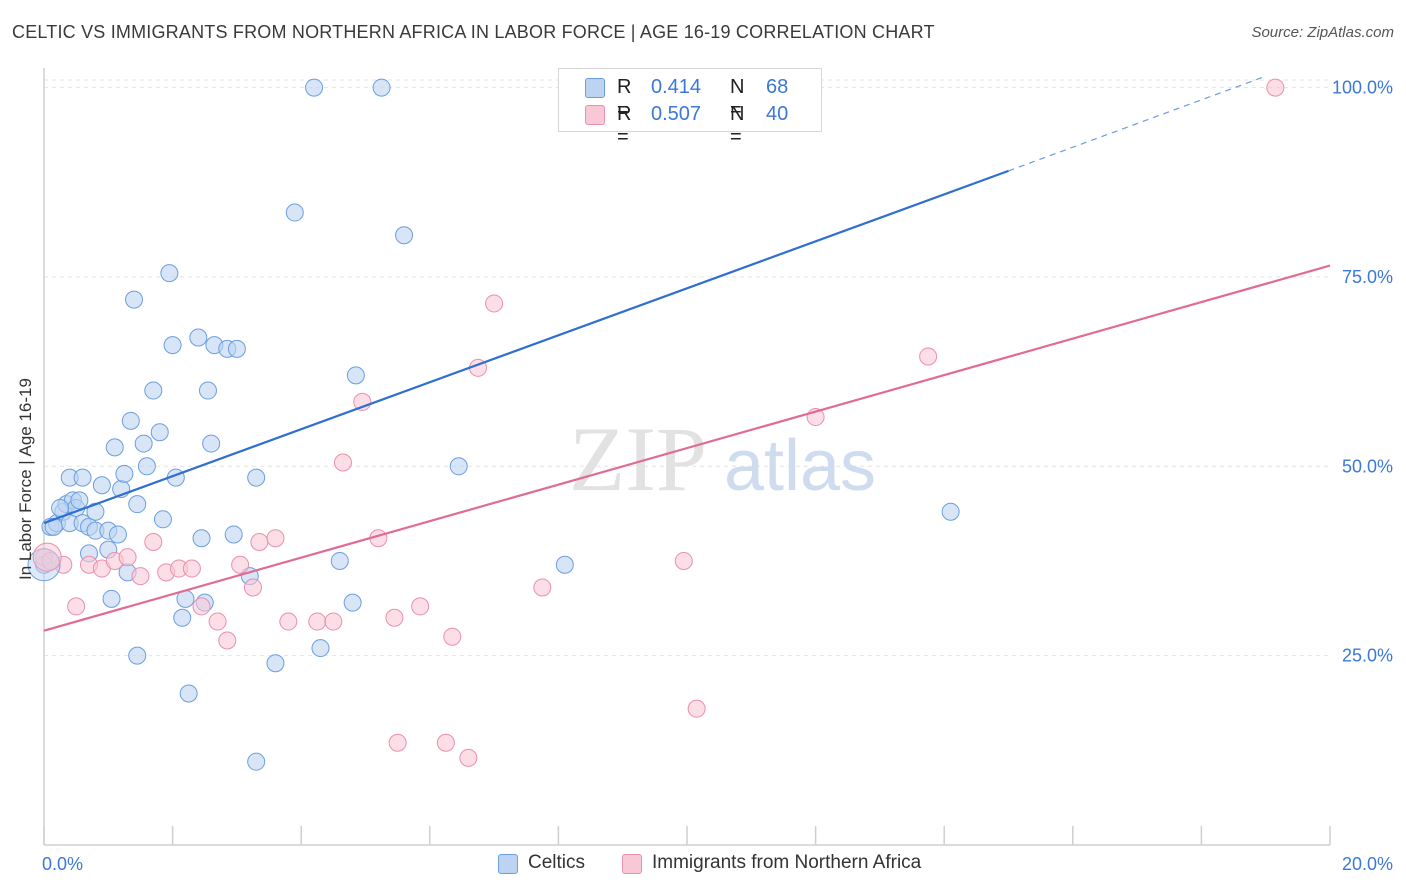 The height and width of the screenshot is (892, 1406). Describe the element at coordinates (1367, 277) in the screenshot. I see `y-tick-label: 75.0%` at that location.